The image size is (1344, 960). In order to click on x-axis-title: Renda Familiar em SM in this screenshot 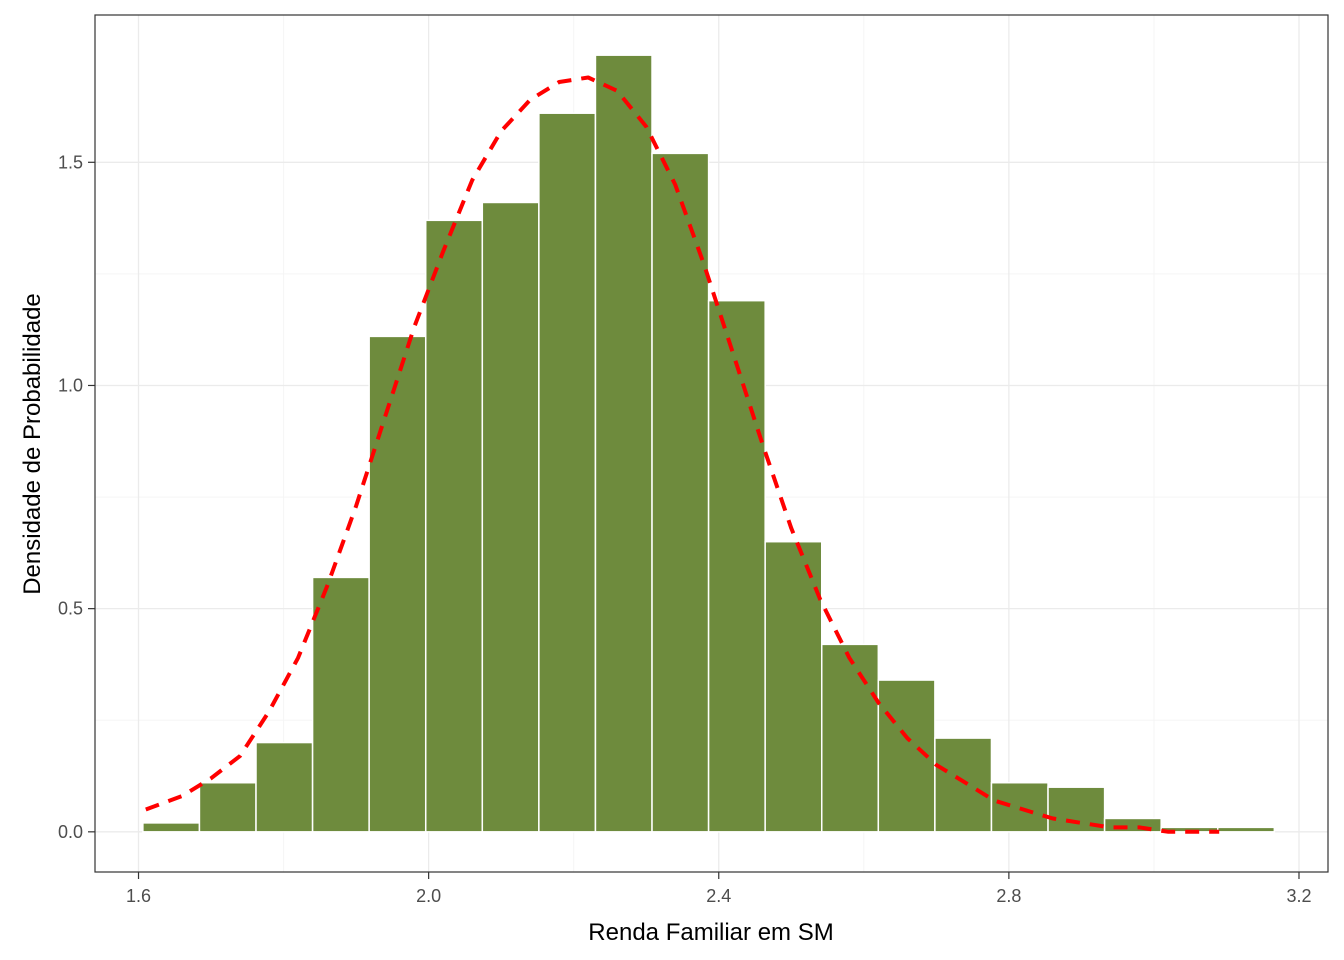, I will do `click(710, 932)`.